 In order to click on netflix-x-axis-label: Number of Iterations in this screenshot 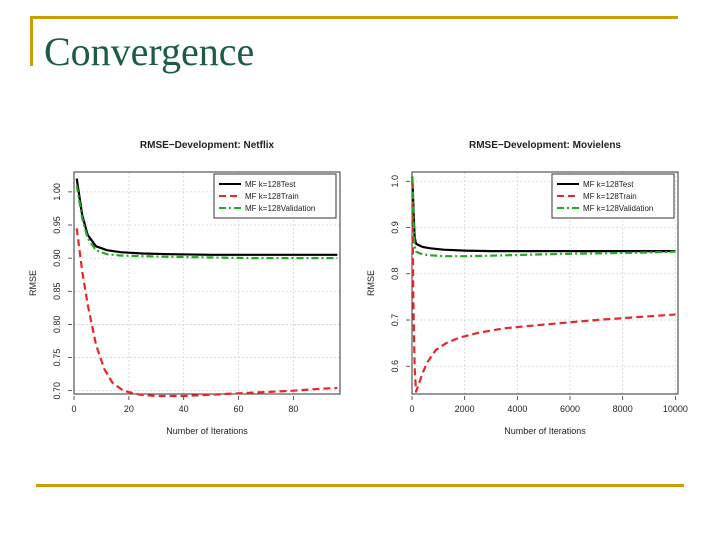, I will do `click(207, 431)`.